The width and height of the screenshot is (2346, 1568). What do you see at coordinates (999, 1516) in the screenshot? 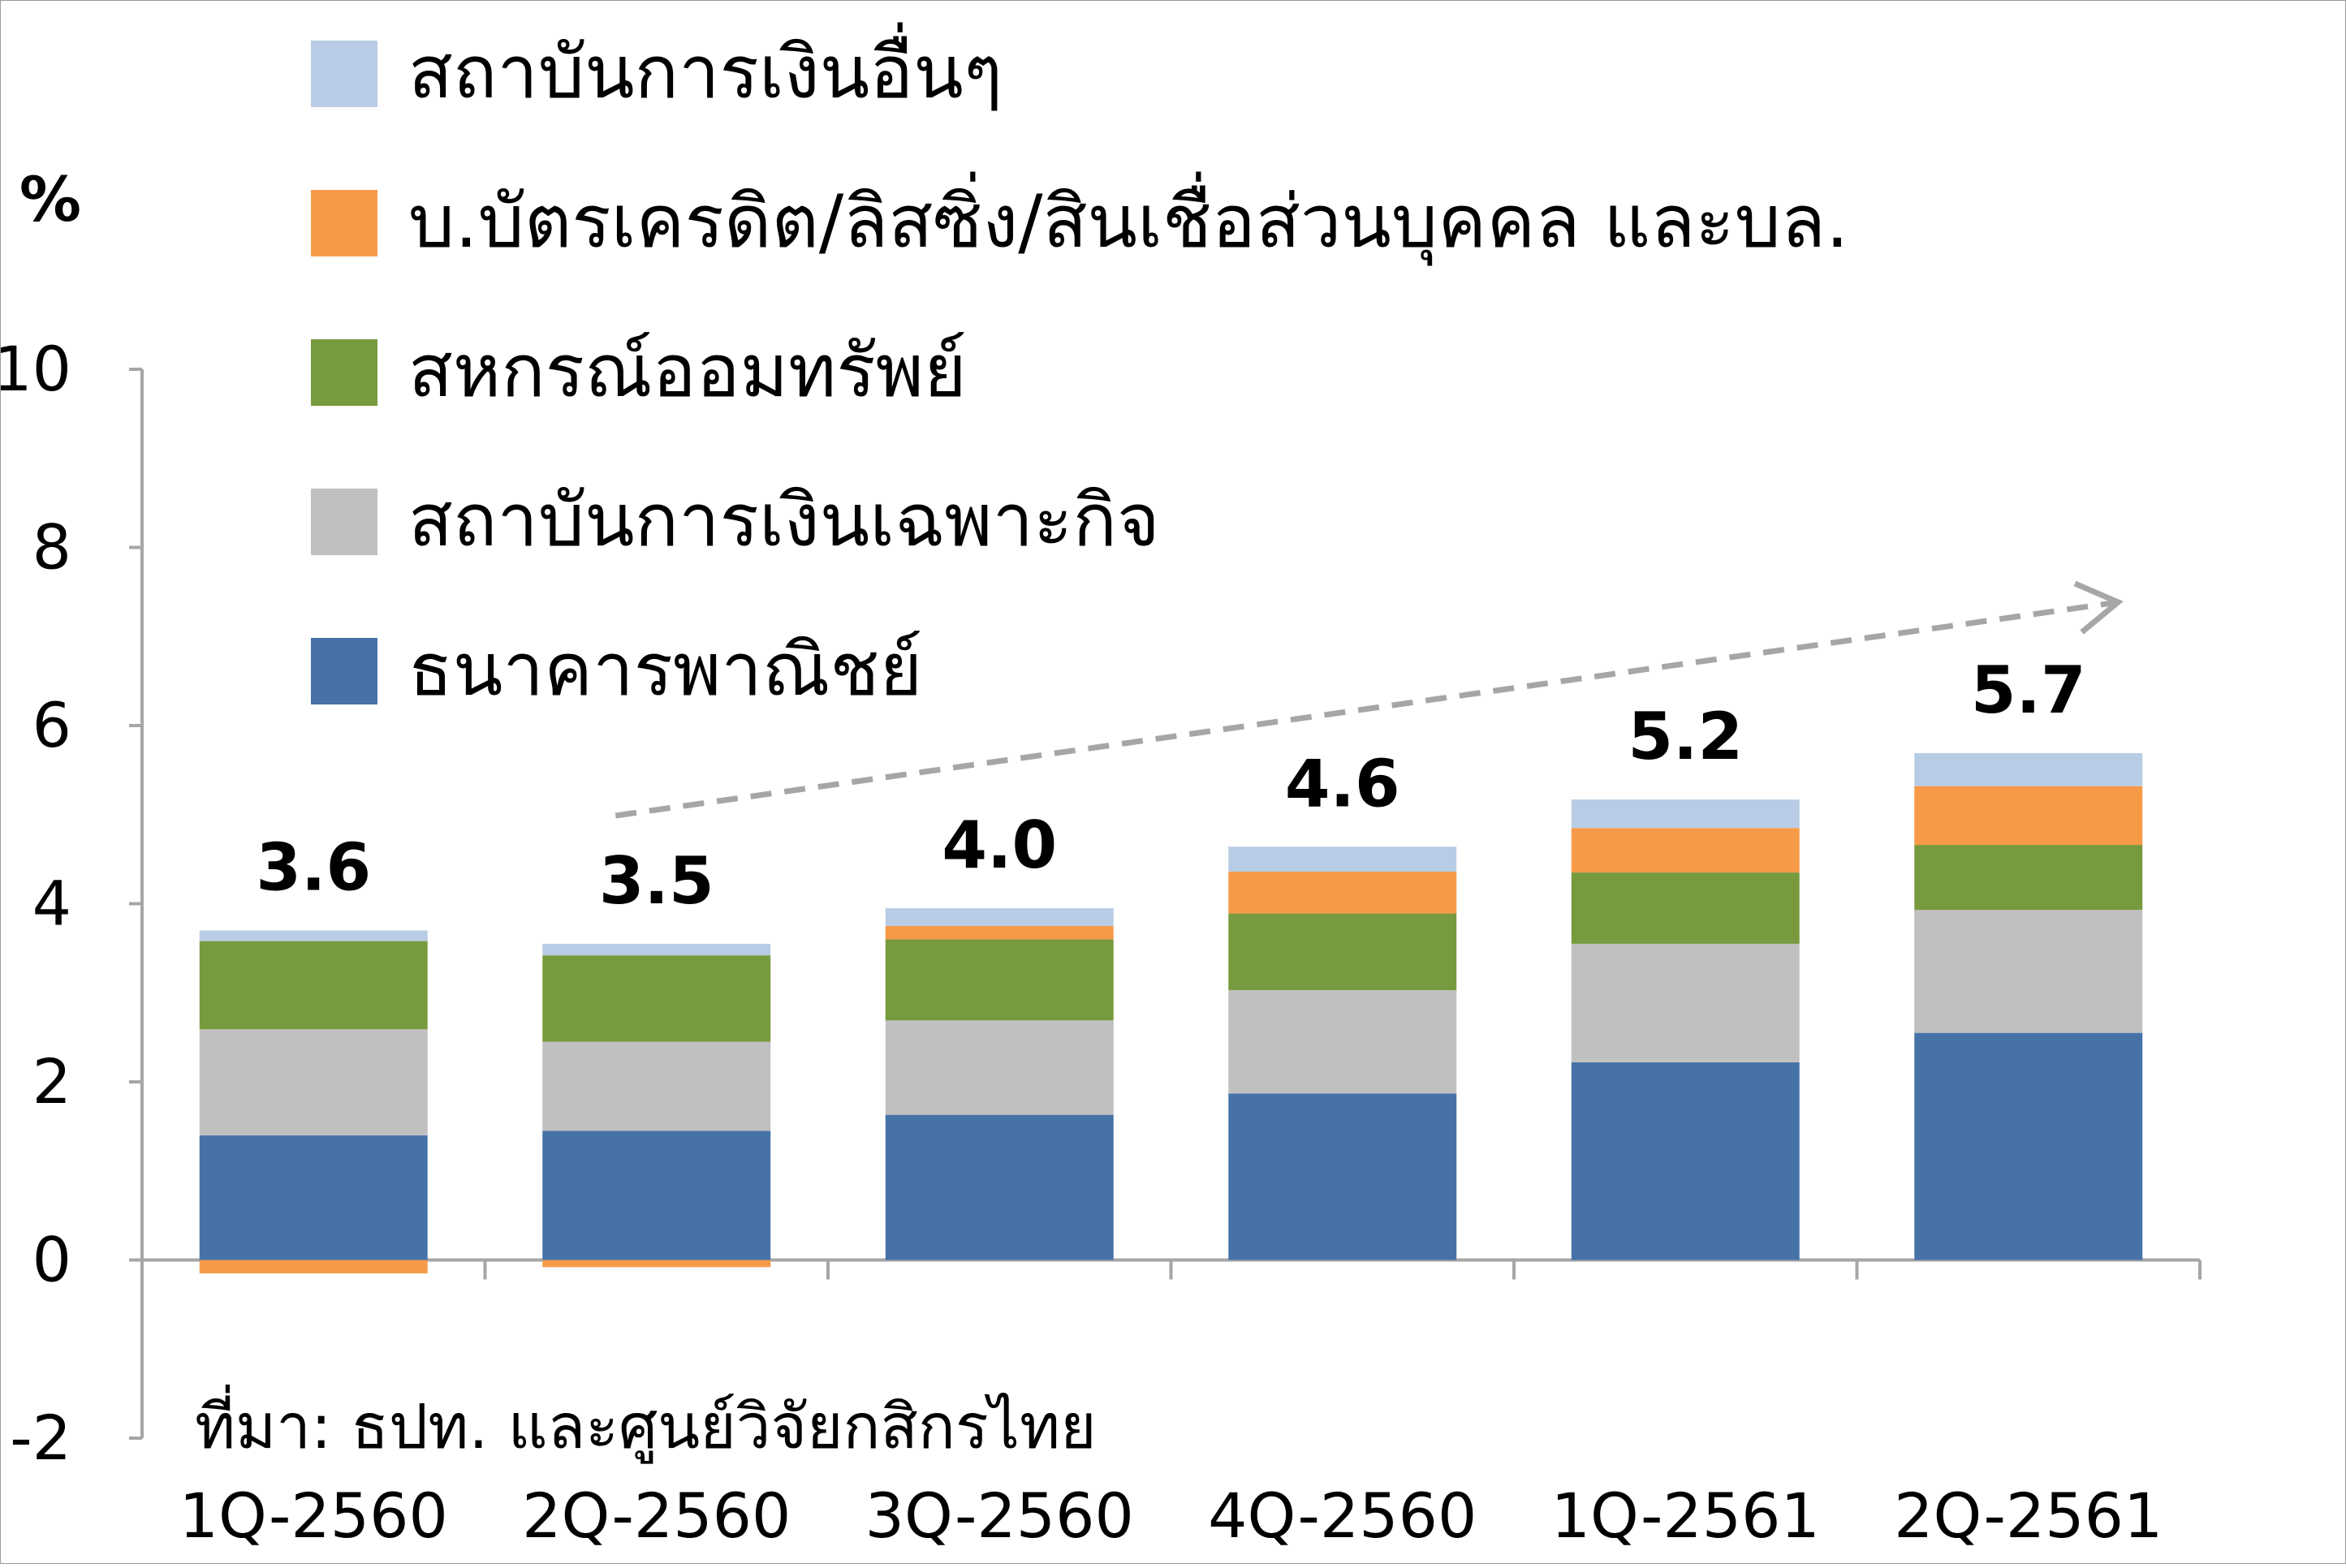
I see `x-tick-label: 3Q-2560` at bounding box center [999, 1516].